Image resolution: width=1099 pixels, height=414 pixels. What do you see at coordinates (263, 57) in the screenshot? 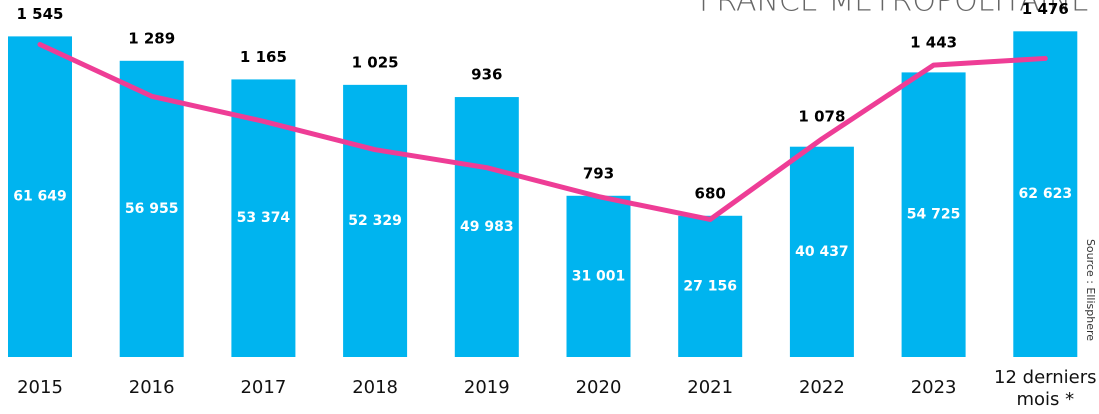
I see `line-label: 1 165` at bounding box center [263, 57].